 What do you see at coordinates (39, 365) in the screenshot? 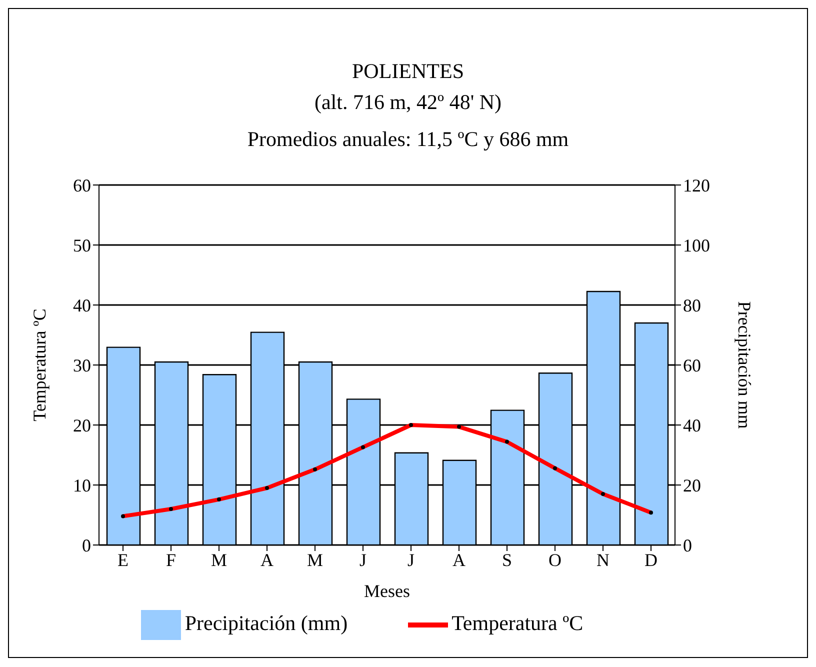
I see `y-axis-title: Temperatura ºC` at bounding box center [39, 365].